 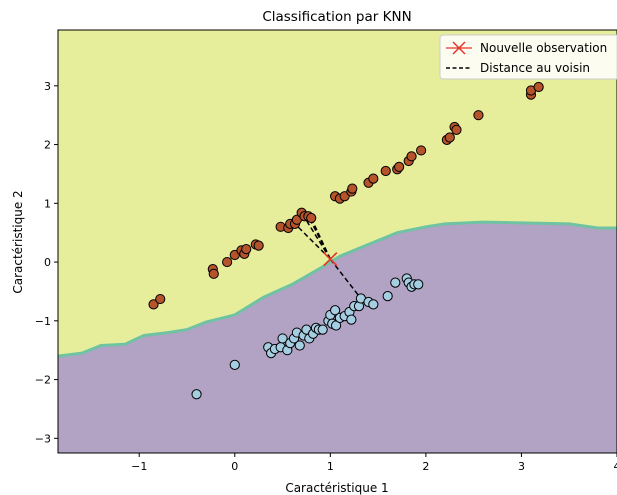 What do you see at coordinates (336, 17) in the screenshot?
I see `chart-title: Classification par KNN` at bounding box center [336, 17].